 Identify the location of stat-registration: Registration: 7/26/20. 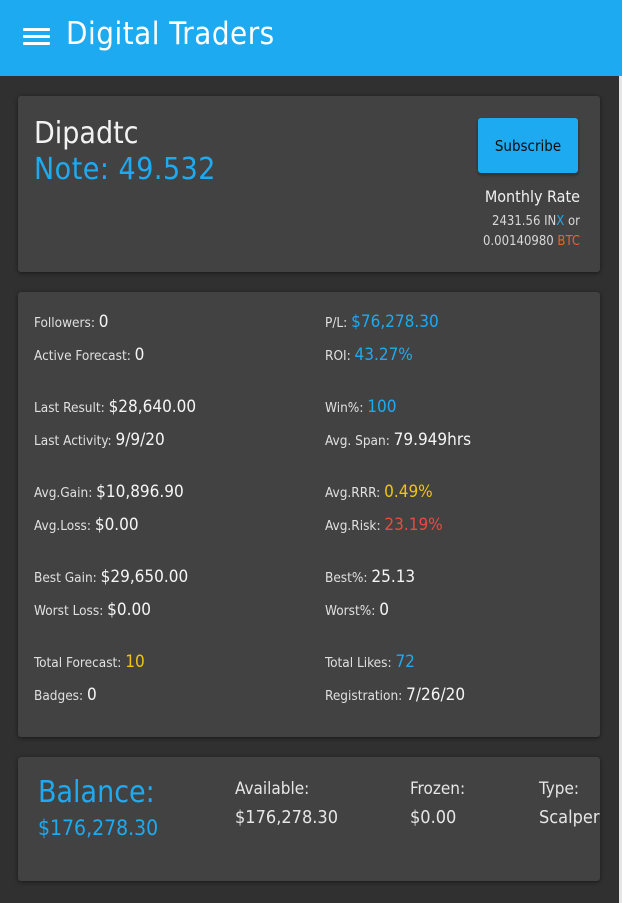
(395, 695).